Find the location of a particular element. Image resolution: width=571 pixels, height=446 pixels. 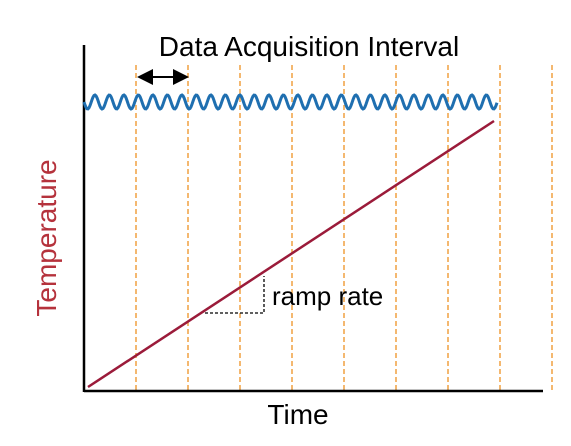

y-axis-label: Temperature is located at coordinates (46, 237).